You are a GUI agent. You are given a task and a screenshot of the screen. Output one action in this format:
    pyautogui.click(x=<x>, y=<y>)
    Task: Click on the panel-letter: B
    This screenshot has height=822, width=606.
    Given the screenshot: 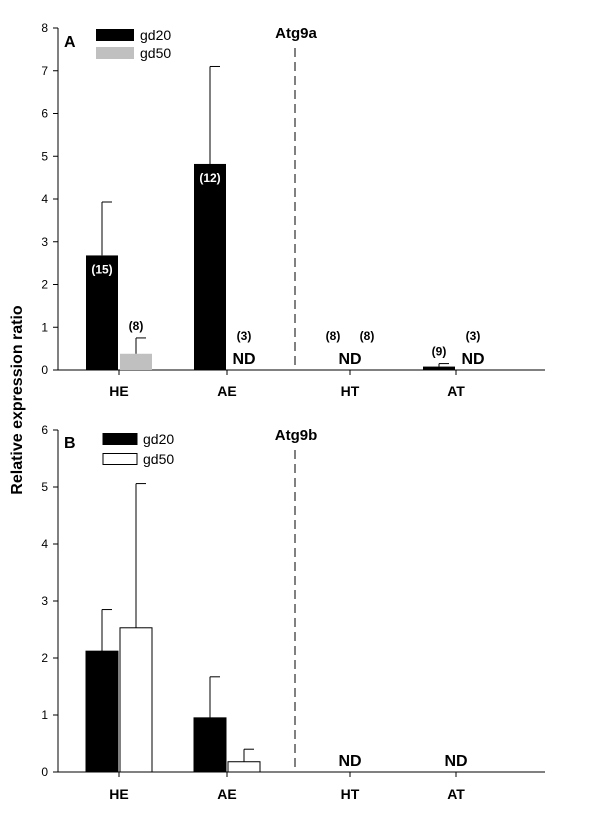 What is the action you would take?
    pyautogui.click(x=70, y=443)
    